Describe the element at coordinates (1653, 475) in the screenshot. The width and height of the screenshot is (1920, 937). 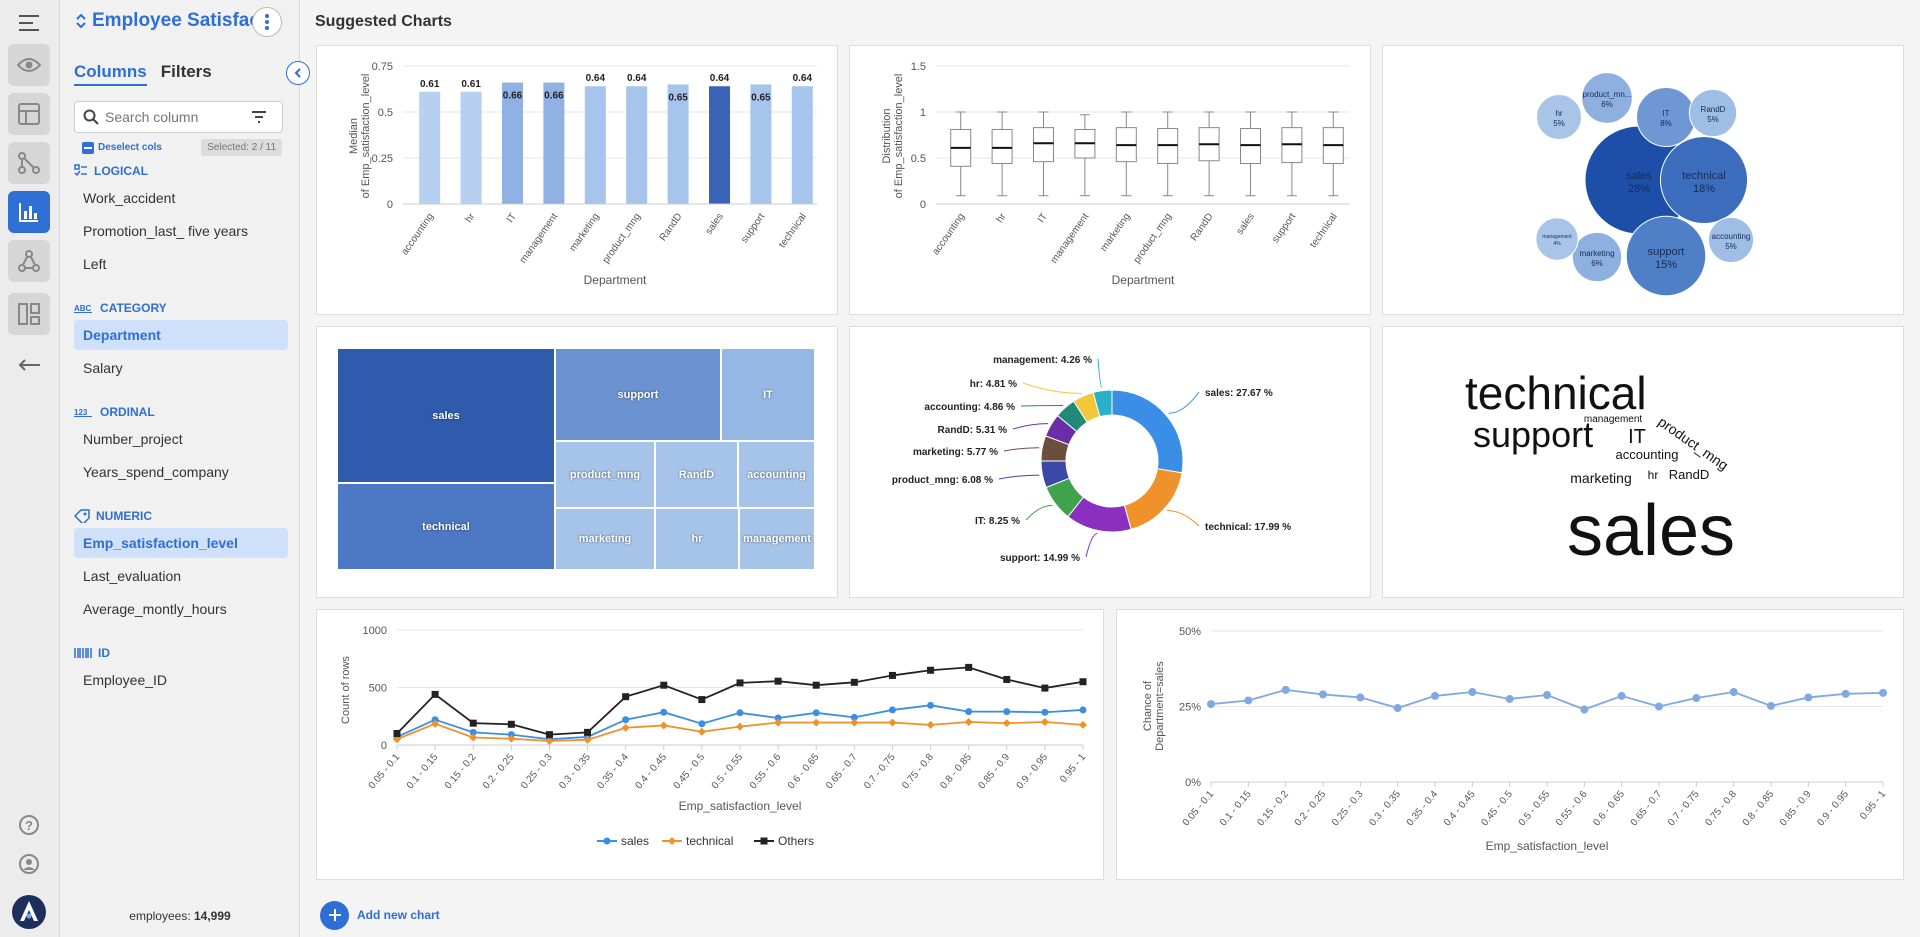
I see `cloud-word: hr` at that location.